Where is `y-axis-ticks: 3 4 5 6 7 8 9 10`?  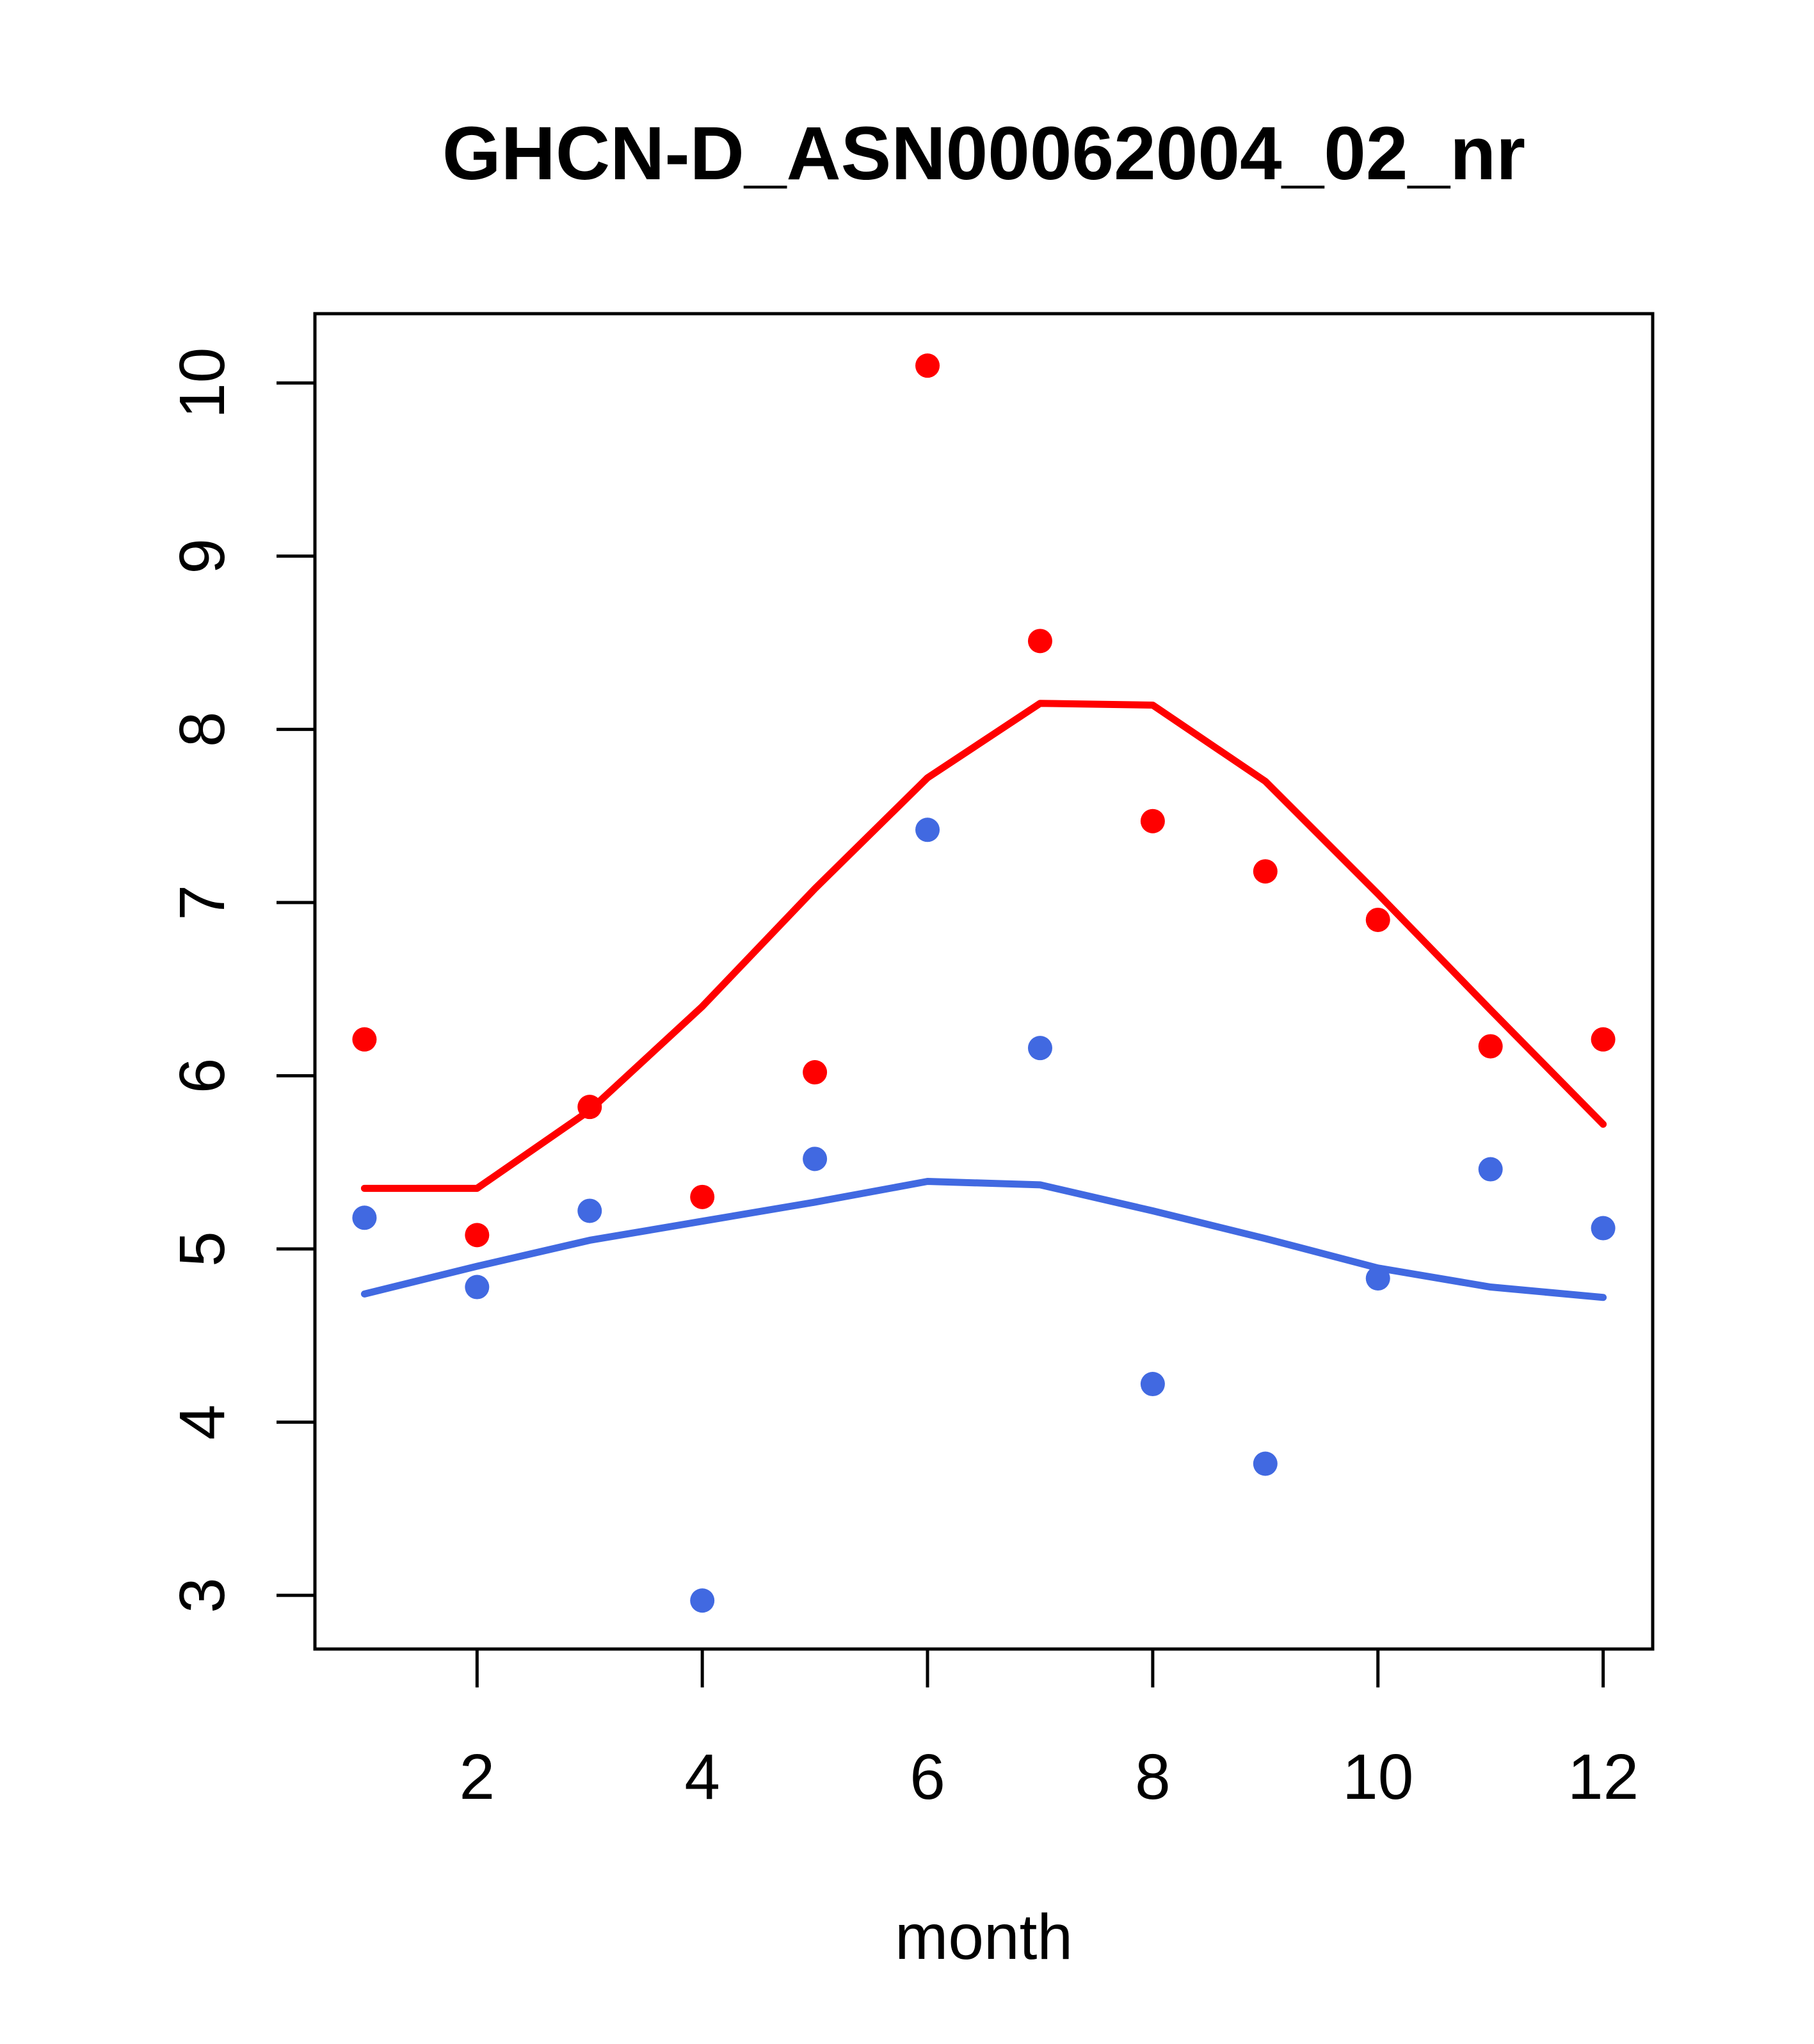 y-axis-ticks: 3 4 5 6 7 8 9 10 is located at coordinates (240, 980).